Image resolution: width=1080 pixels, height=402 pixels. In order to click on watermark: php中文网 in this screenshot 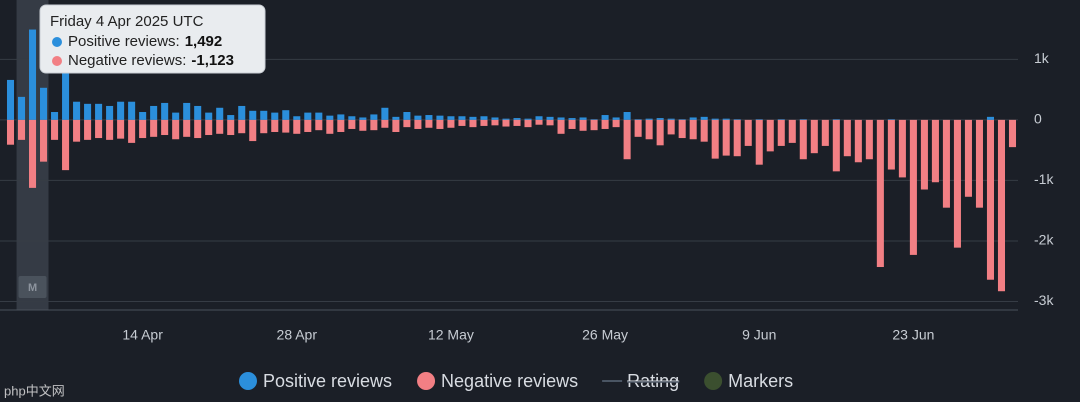, I will do `click(34, 390)`.